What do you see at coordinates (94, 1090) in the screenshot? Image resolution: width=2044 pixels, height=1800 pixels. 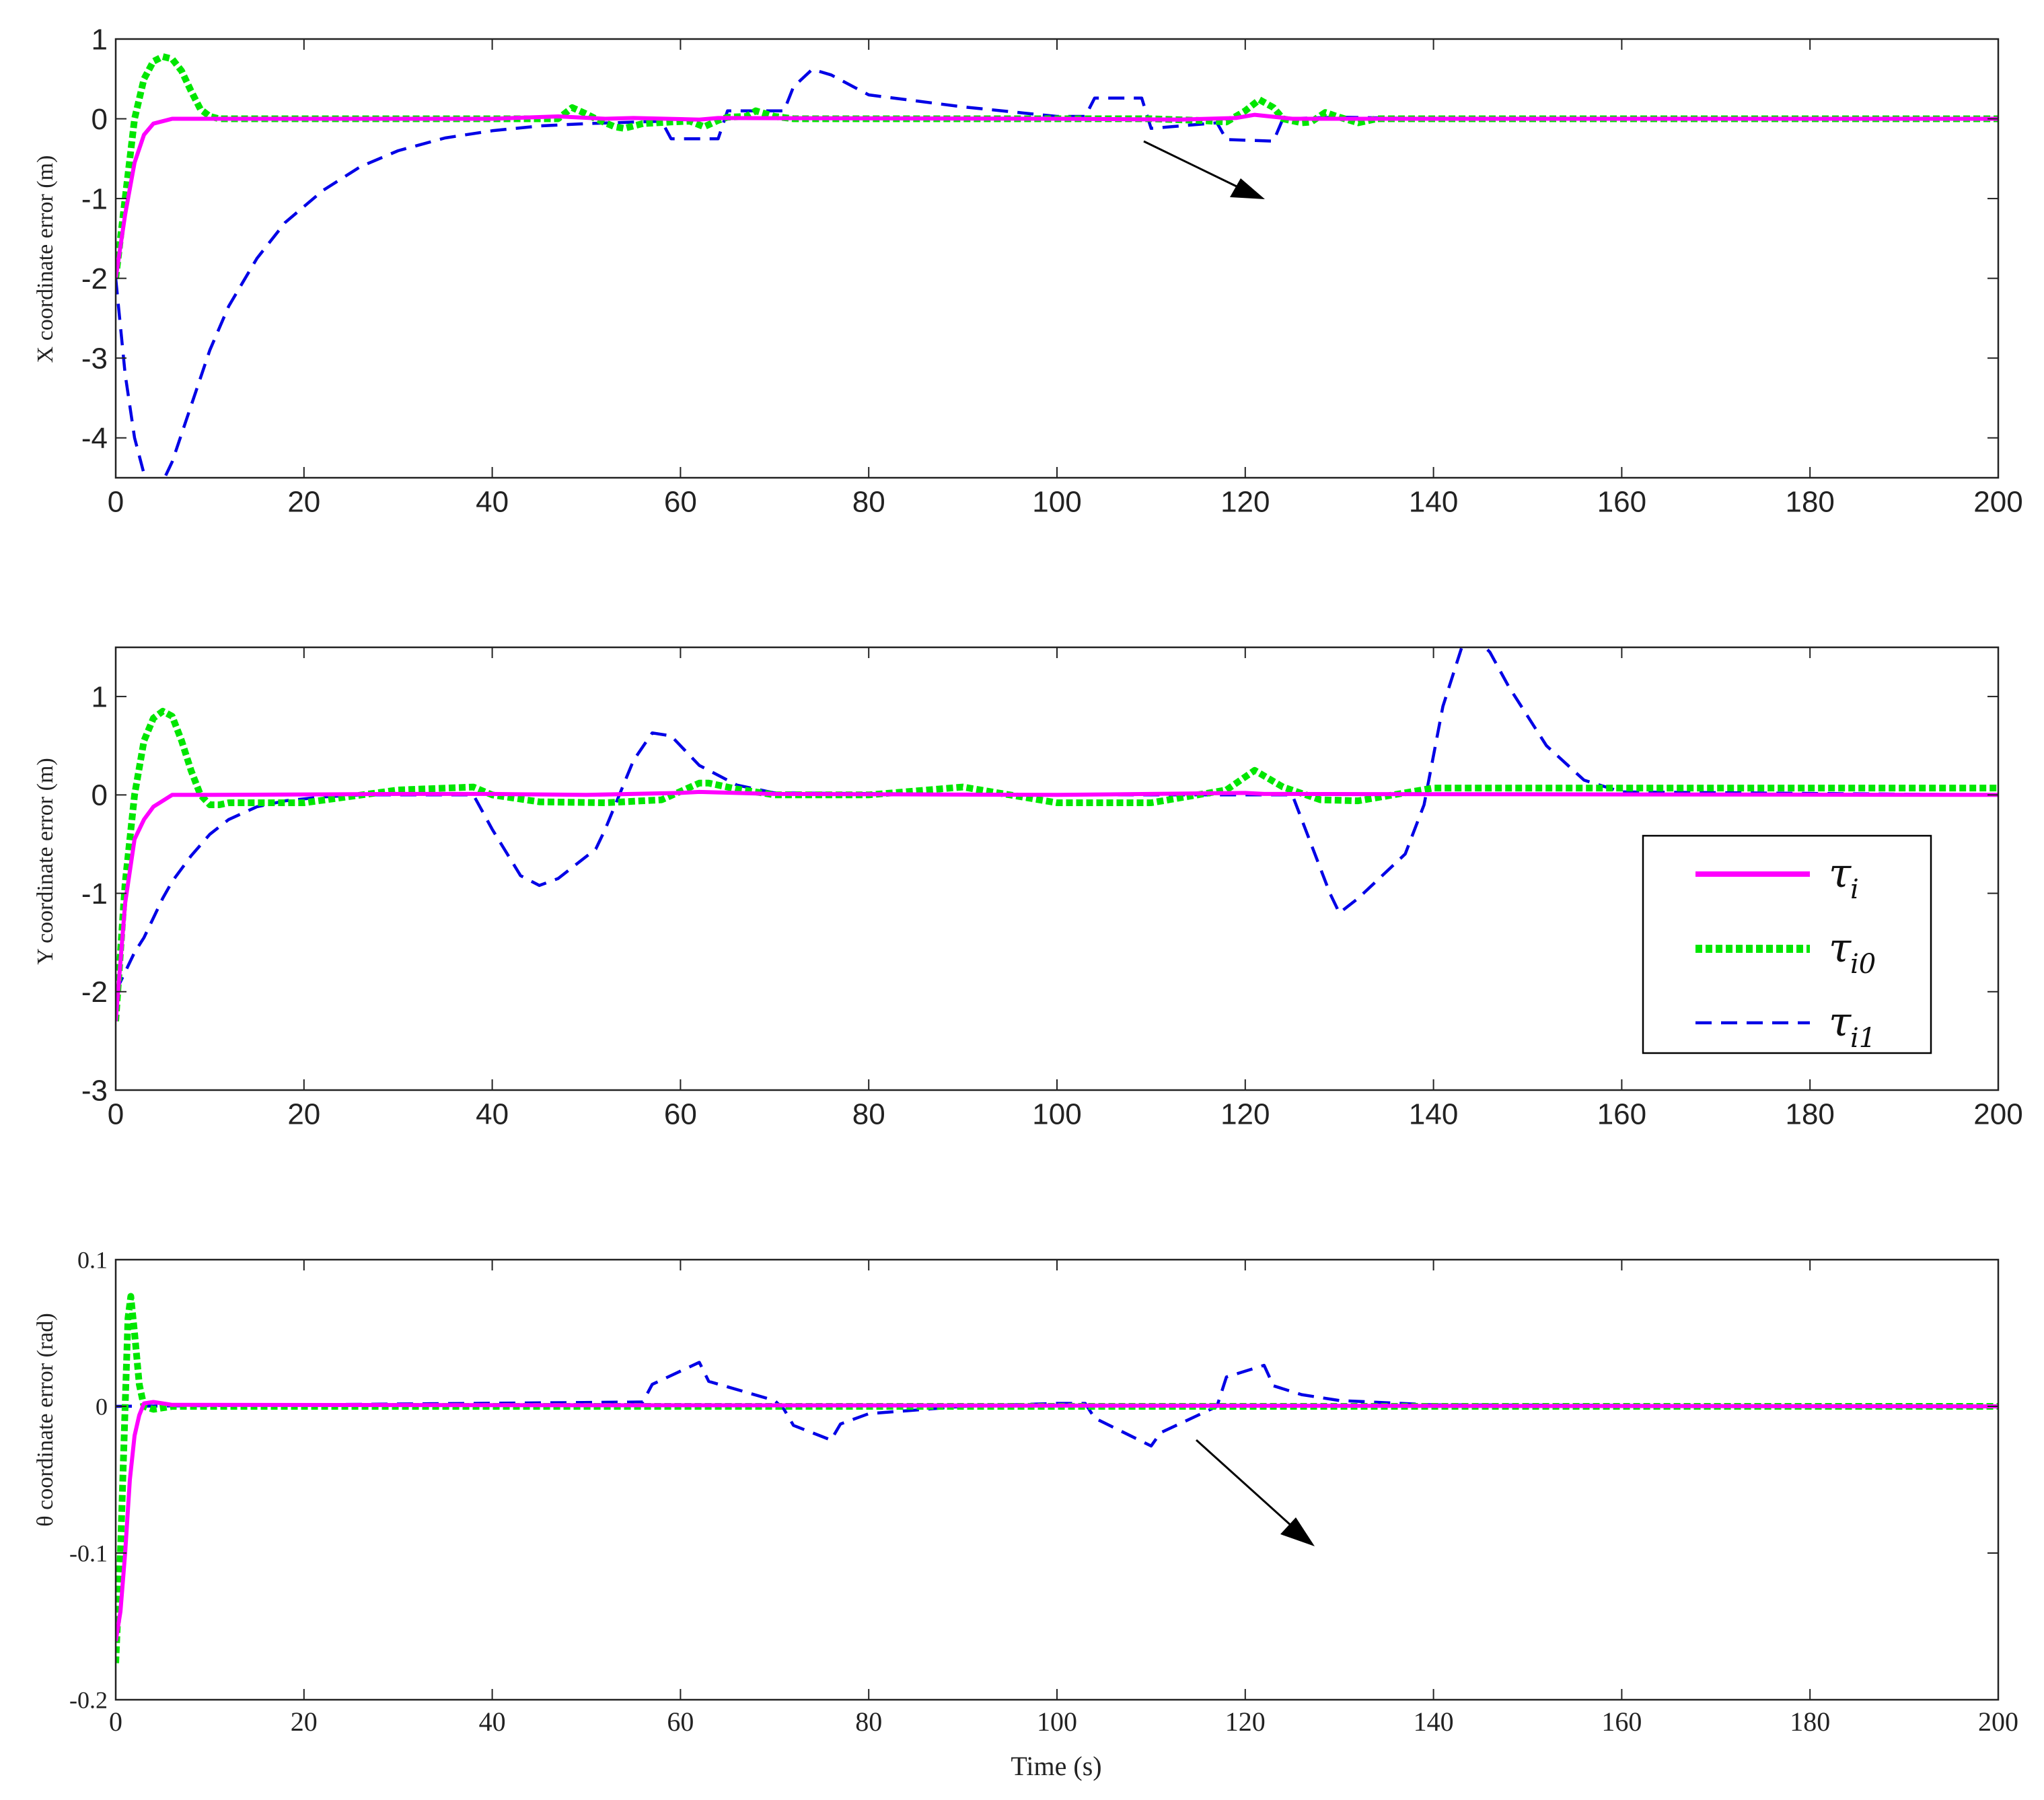 I see `y-main-ytick-label: -3` at bounding box center [94, 1090].